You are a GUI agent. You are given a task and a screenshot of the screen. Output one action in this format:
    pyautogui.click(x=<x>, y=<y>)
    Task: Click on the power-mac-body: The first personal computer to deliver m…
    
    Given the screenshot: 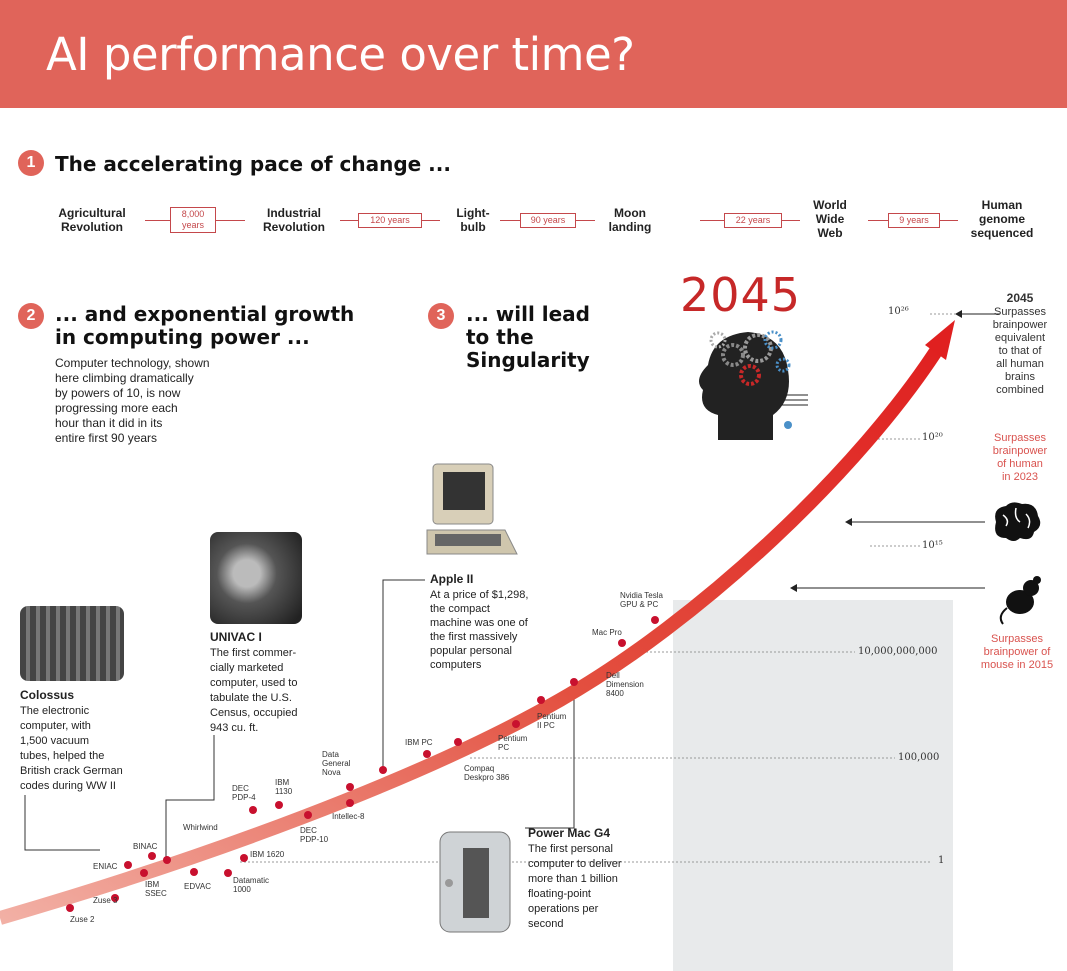 What is the action you would take?
    pyautogui.click(x=575, y=886)
    